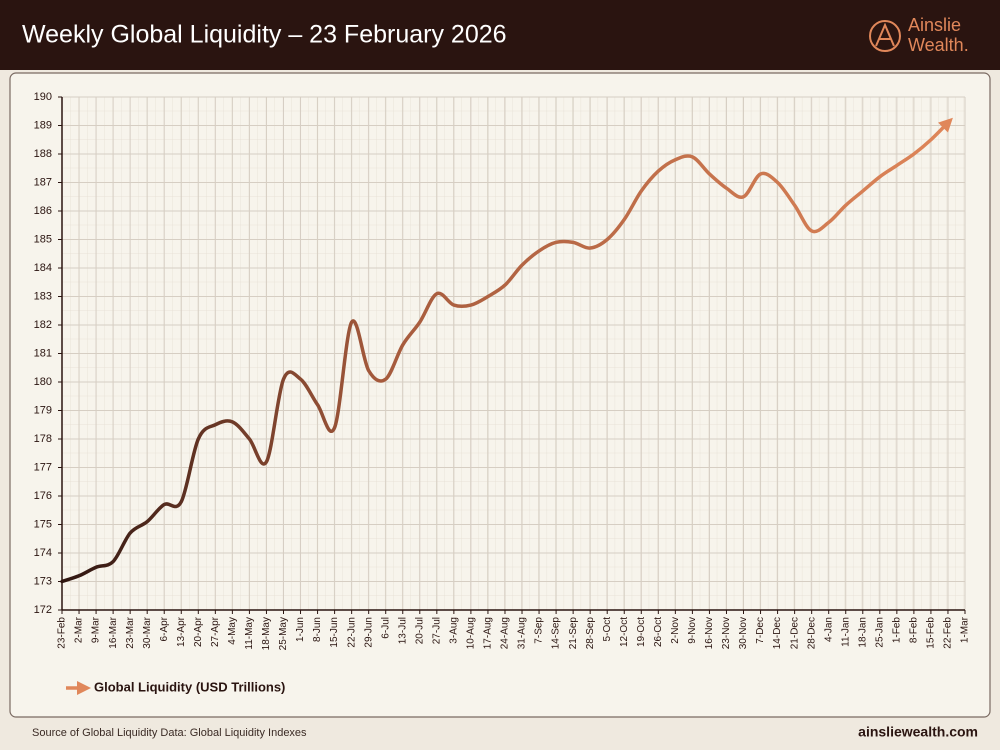 This screenshot has width=1000, height=750. Describe the element at coordinates (590, 633) in the screenshot. I see `x-tick-label: 28-Sep` at that location.